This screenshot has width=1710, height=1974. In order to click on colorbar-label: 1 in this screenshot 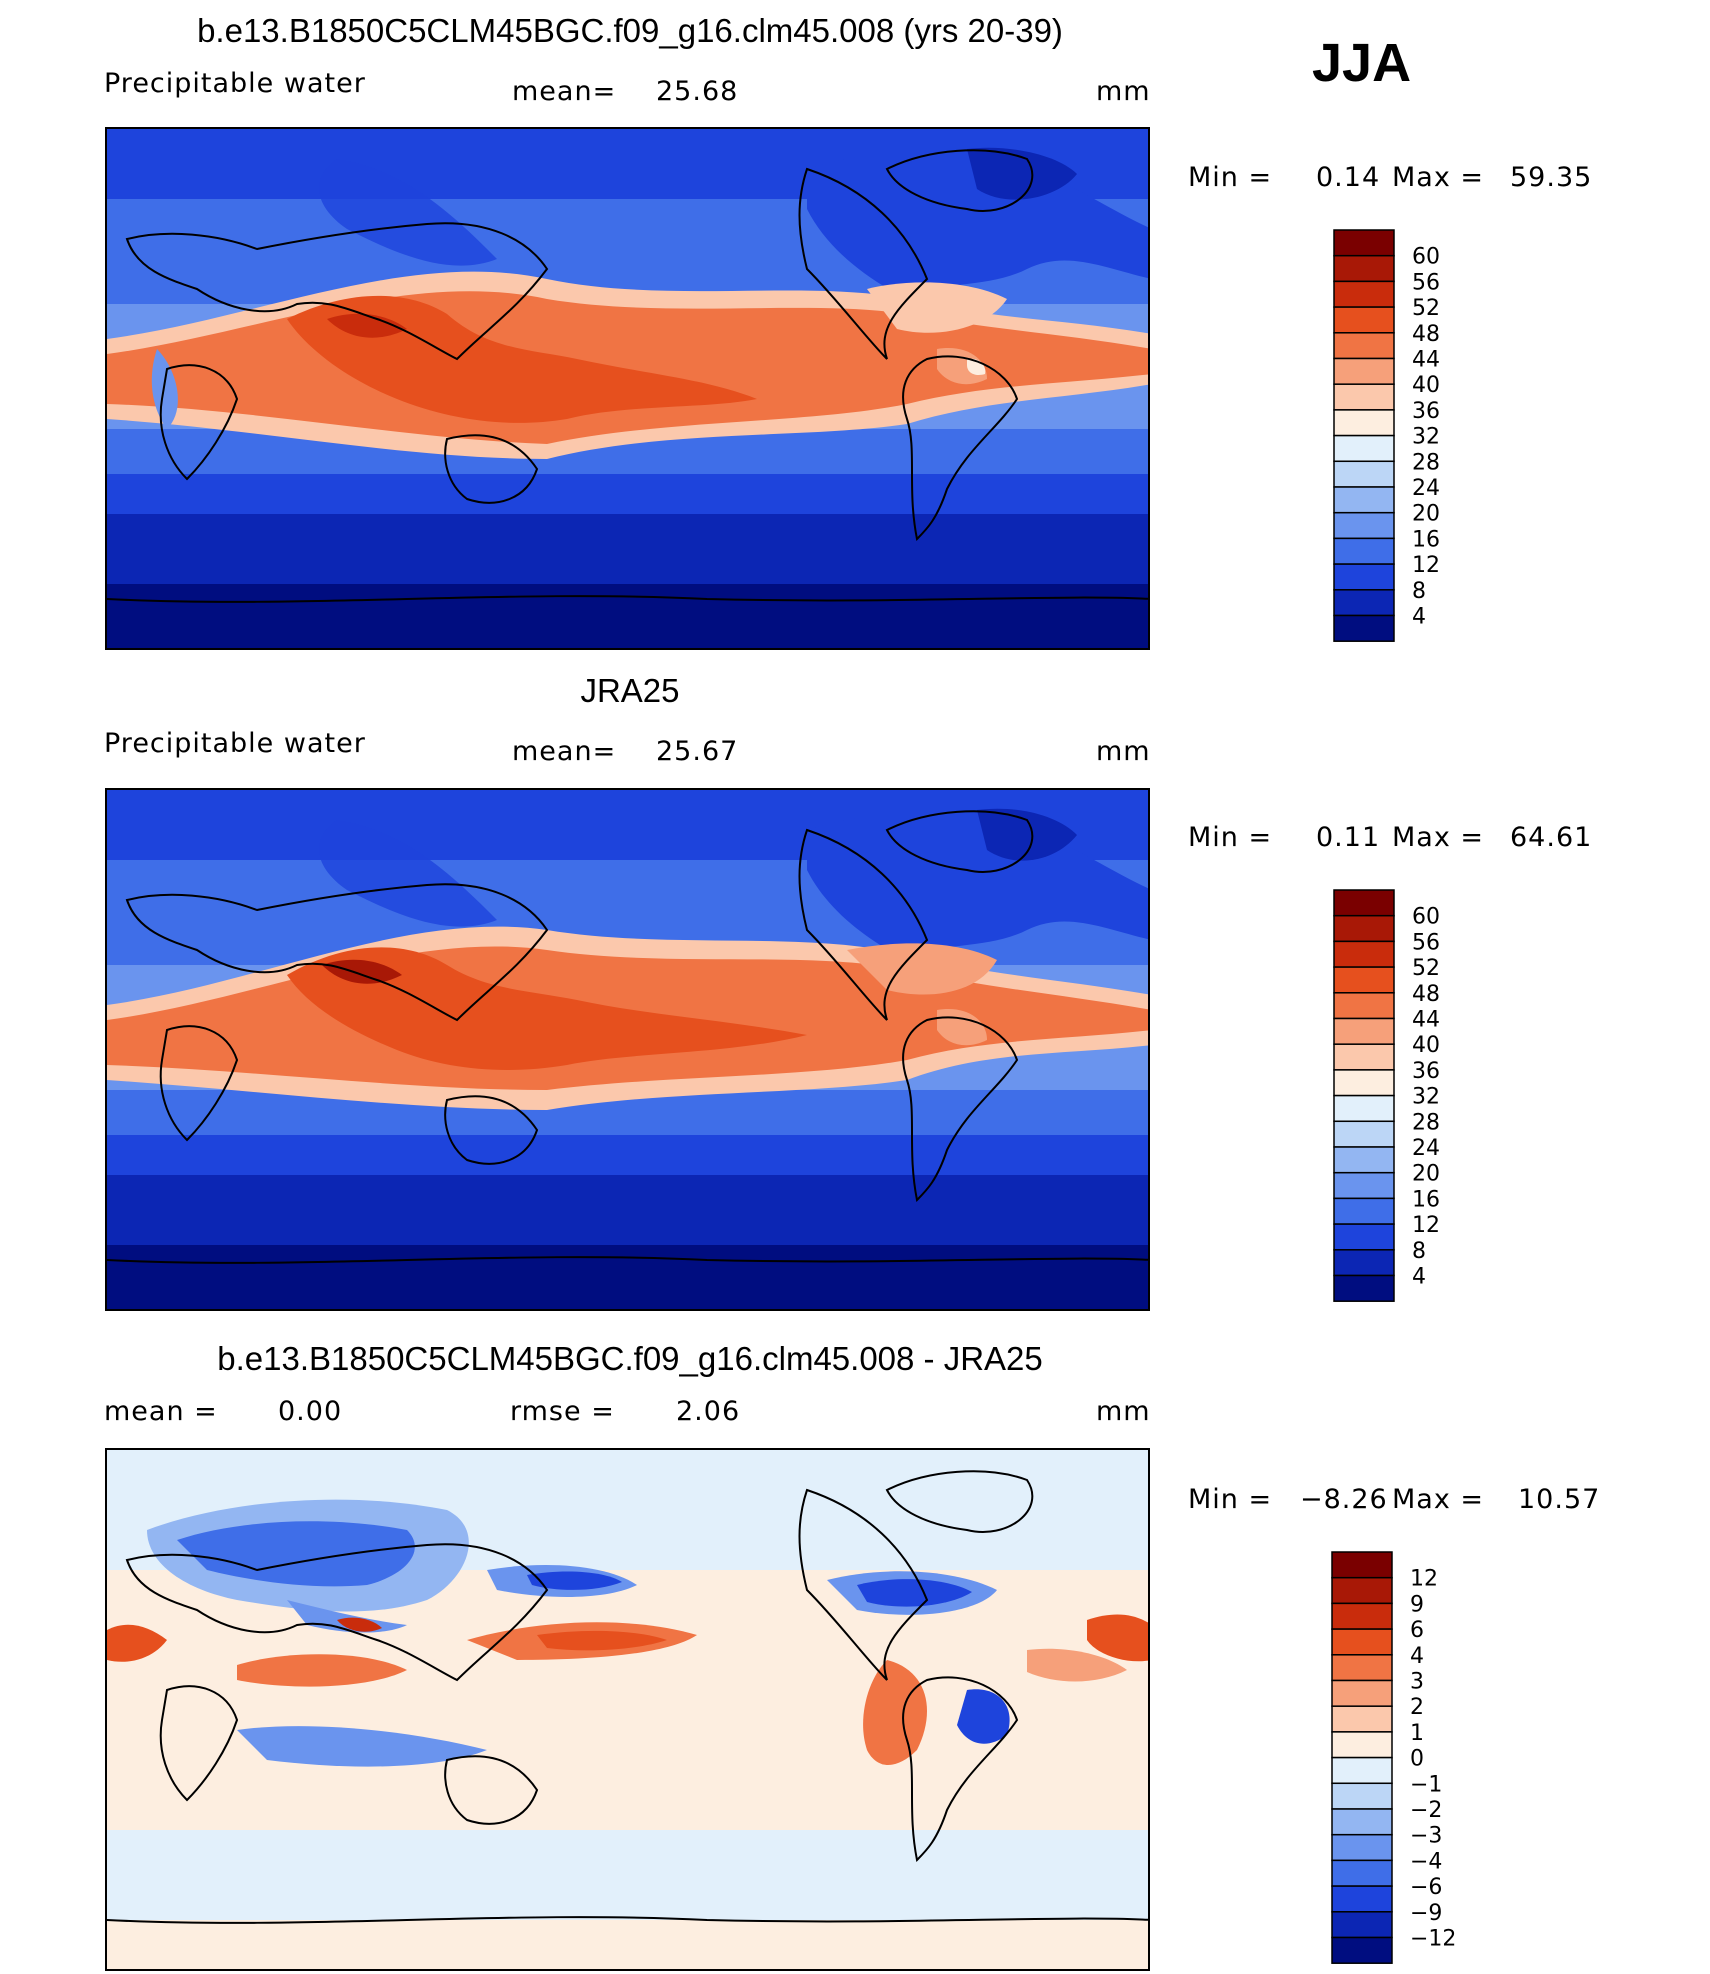, I will do `click(1417, 1733)`.